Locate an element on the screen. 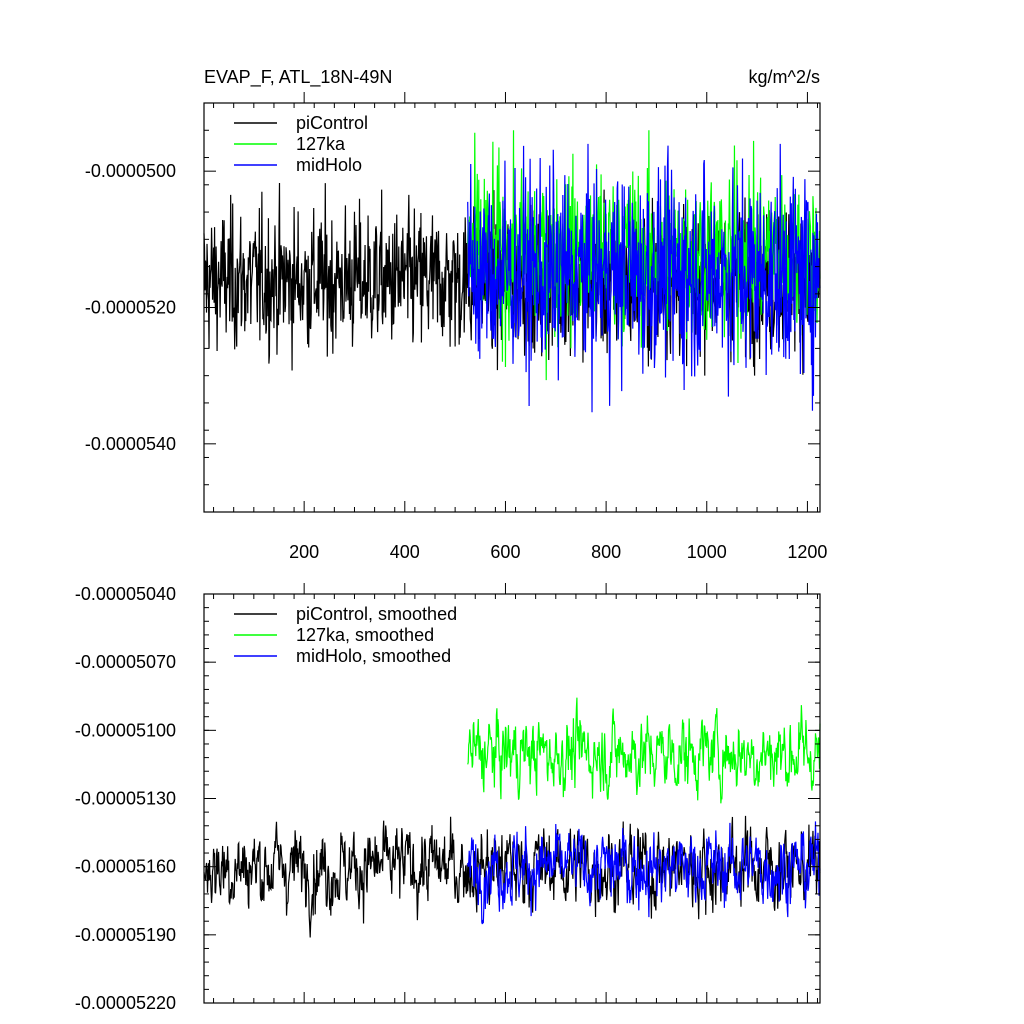 Image resolution: width=1024 pixels, height=1024 pixels. y-tick-label: -0.00005070 is located at coordinates (125, 662).